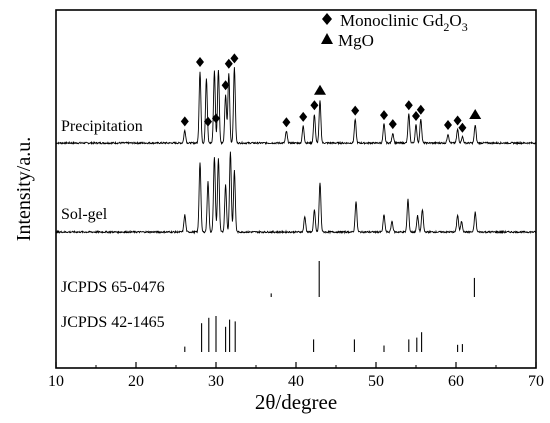 Image resolution: width=550 pixels, height=423 pixels. I want to click on legend-triangle-icon, so click(327, 38).